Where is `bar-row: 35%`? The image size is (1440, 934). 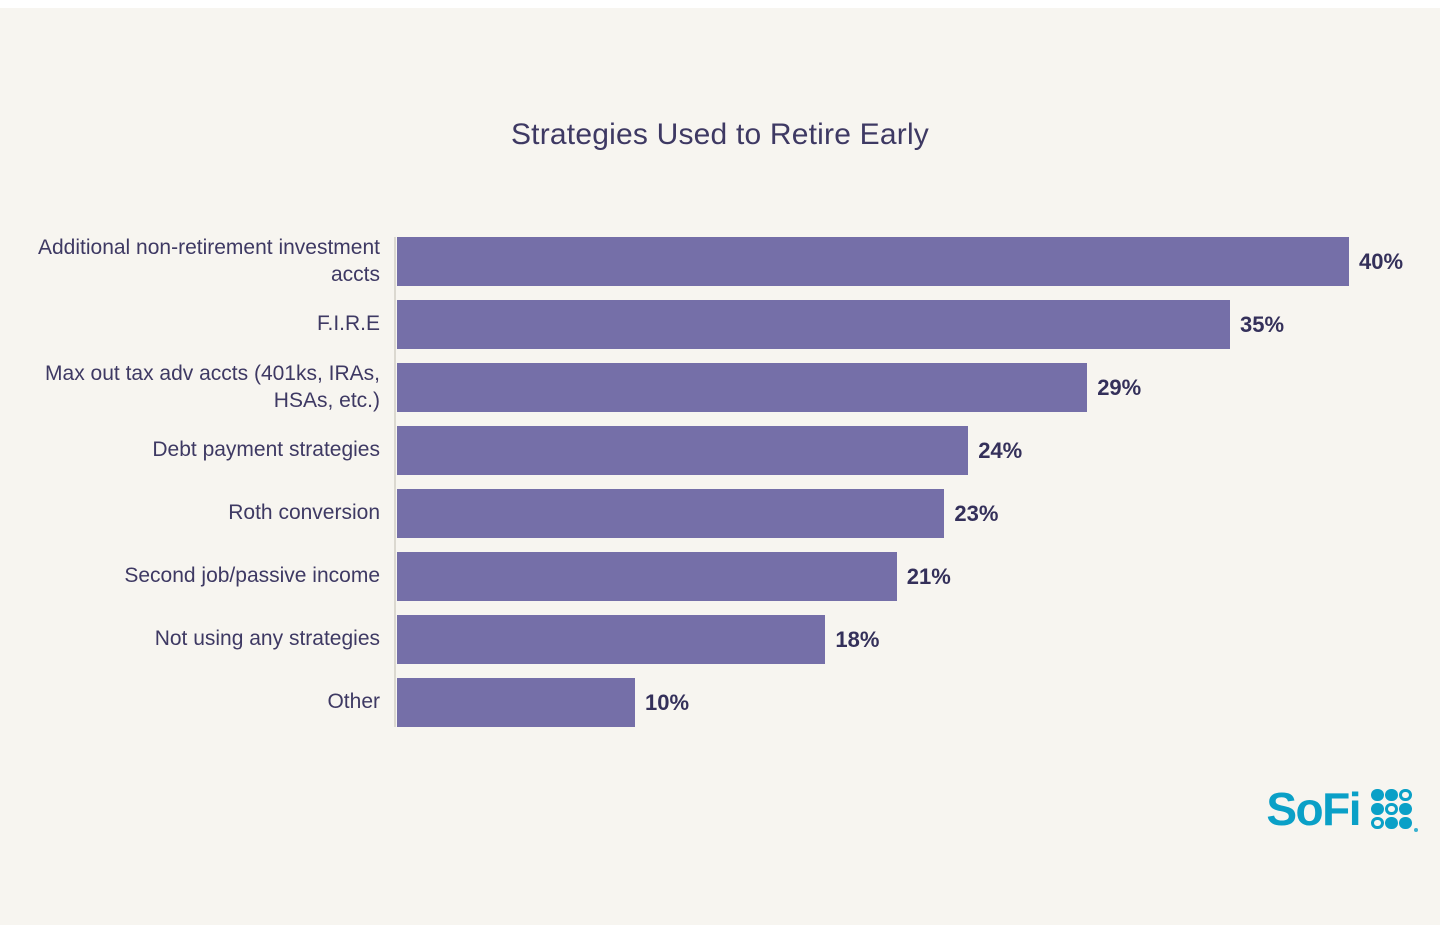 bar-row: 35% is located at coordinates (918, 324).